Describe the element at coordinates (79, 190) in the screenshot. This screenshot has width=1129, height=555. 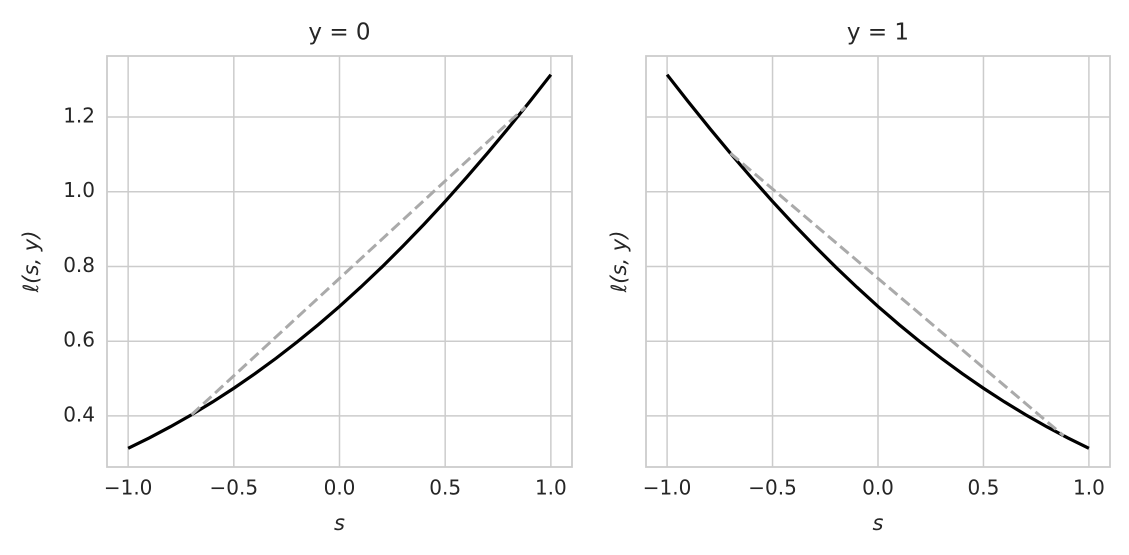
I see `y-tick-label: 1.0` at that location.